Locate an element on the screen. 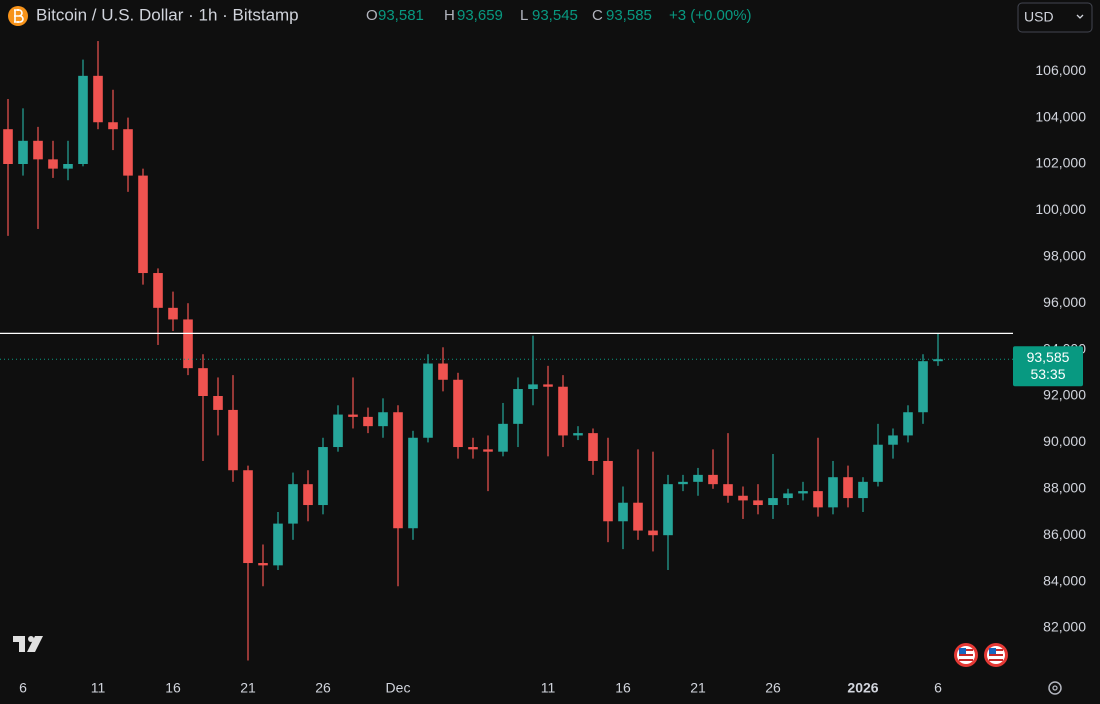 This screenshot has height=704, width=1100. ohlc-value: 93,545 is located at coordinates (555, 15).